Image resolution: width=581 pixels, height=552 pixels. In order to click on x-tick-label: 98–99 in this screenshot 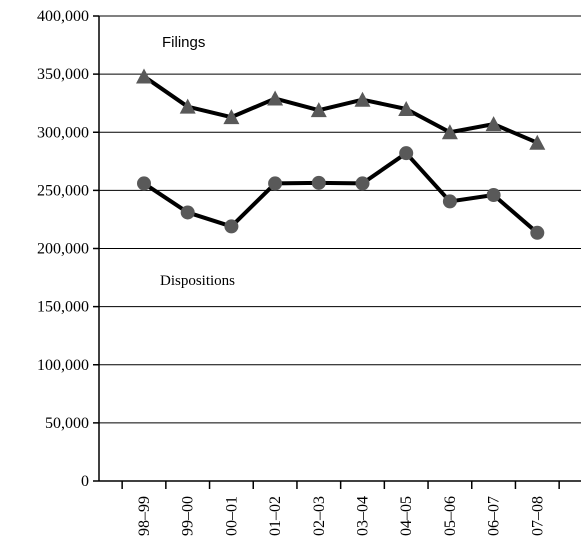, I will do `click(144, 516)`.